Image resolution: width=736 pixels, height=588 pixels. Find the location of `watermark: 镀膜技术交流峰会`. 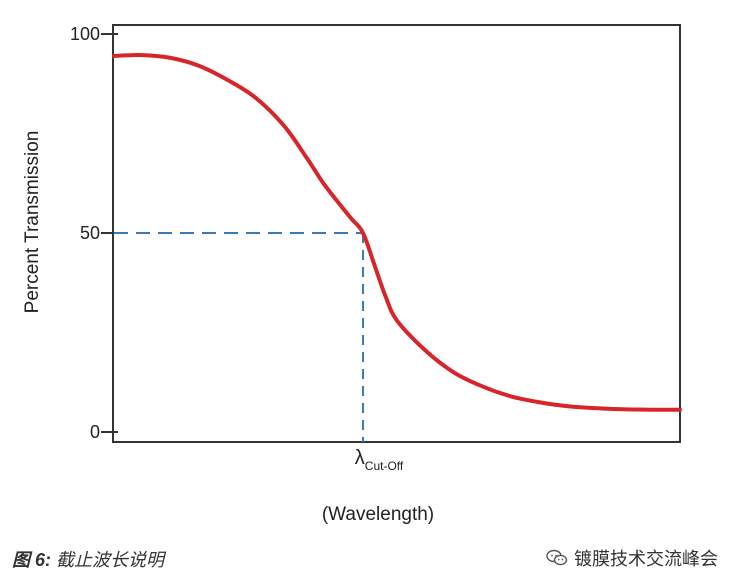

watermark: 镀膜技术交流峰会 is located at coordinates (632, 558).